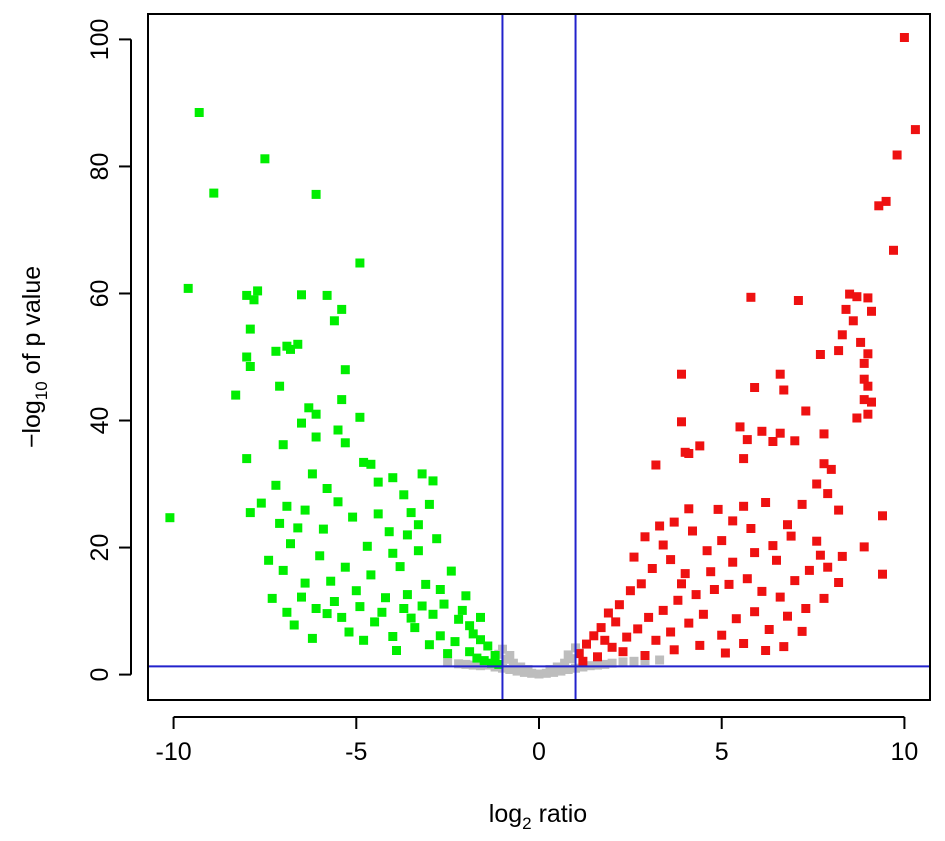 The width and height of the screenshot is (945, 841). Describe the element at coordinates (174, 752) in the screenshot. I see `x-tick-label: -10` at that location.